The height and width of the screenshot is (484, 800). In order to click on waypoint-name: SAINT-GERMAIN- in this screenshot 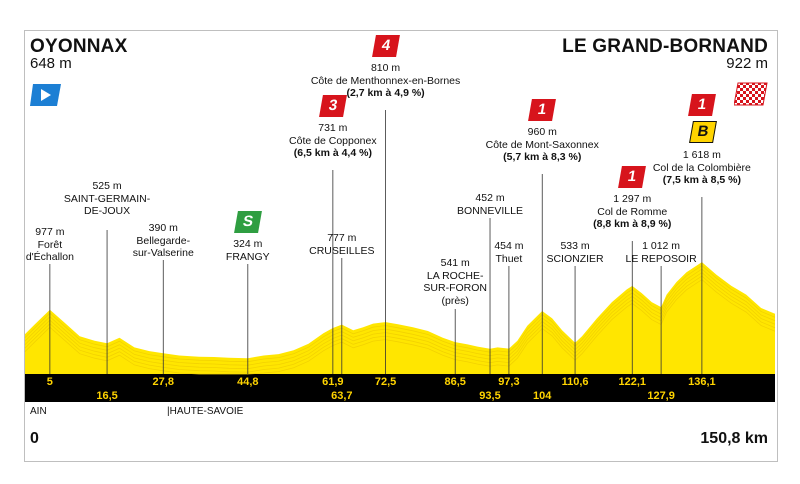, I will do `click(107, 198)`.